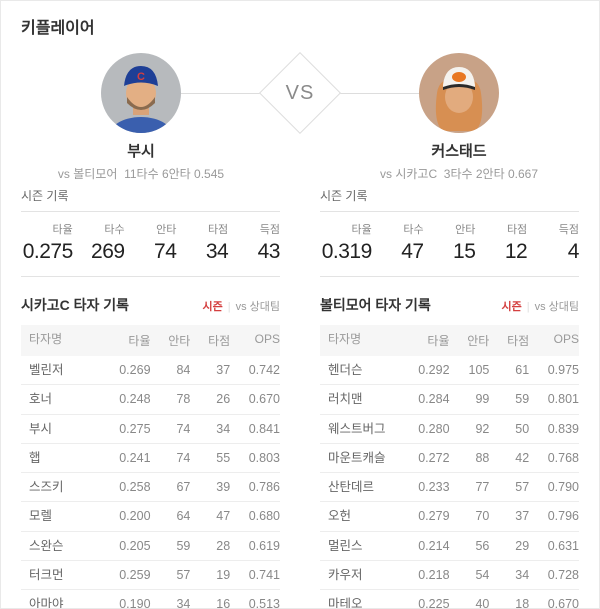 This screenshot has height=609, width=600. I want to click on season-stat: 타율 0.319, so click(346, 242).